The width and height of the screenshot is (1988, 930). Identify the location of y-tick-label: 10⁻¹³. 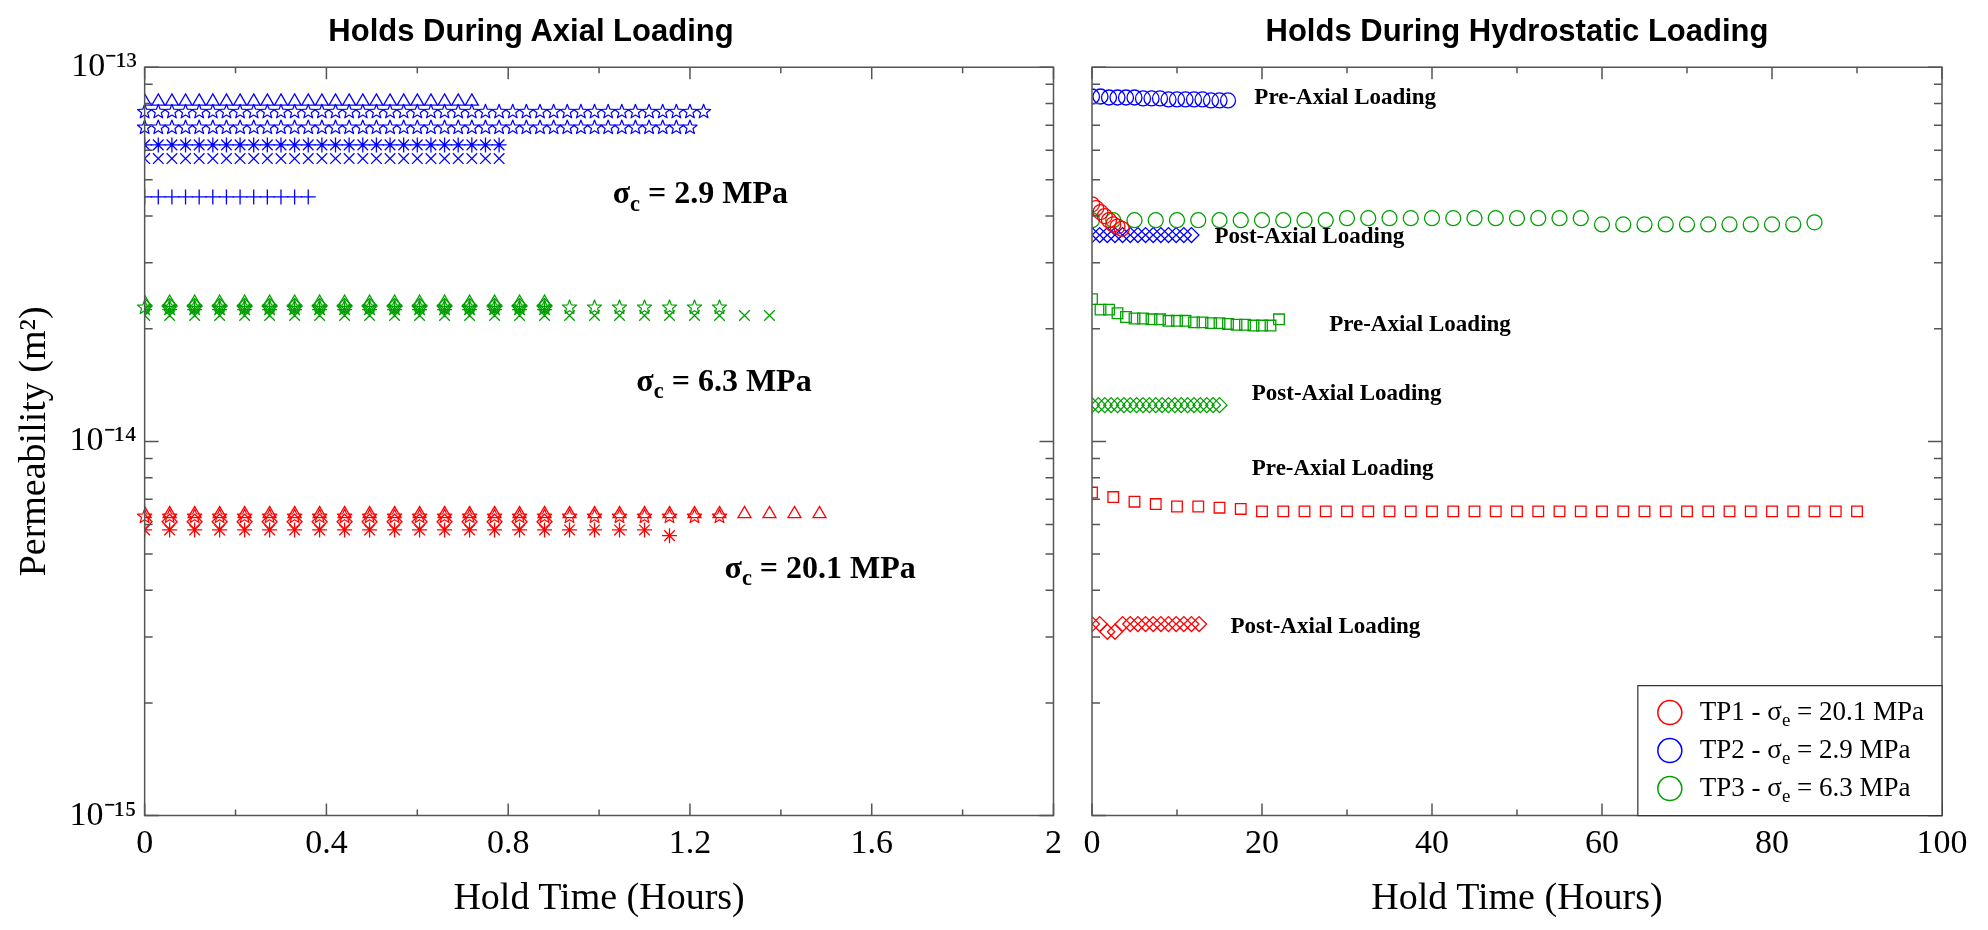
(104, 65).